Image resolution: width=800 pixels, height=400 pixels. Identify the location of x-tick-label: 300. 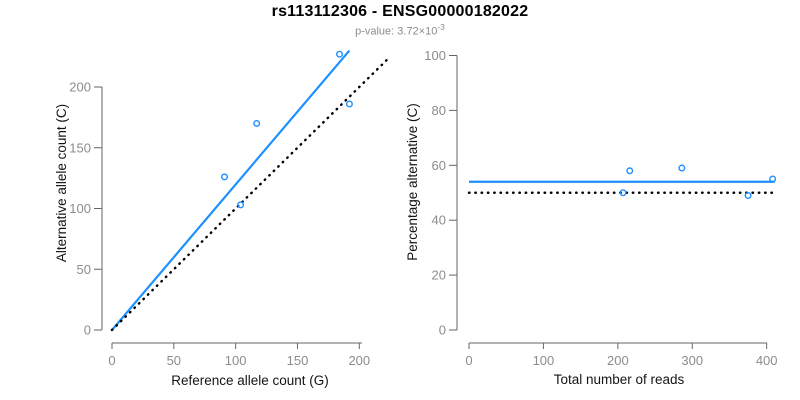
(692, 360).